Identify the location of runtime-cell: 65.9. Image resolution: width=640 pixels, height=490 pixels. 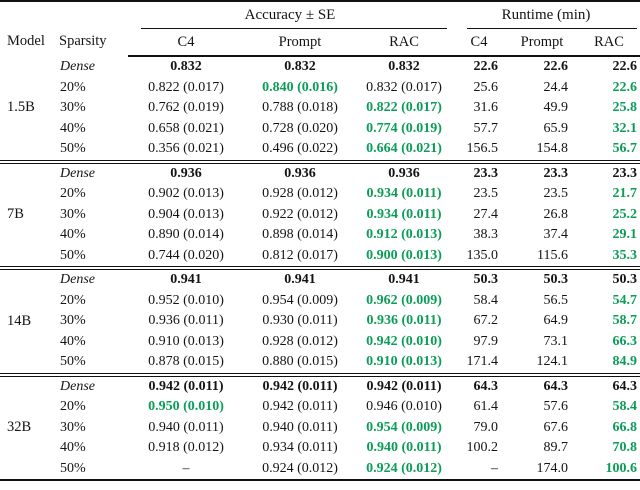
(556, 128).